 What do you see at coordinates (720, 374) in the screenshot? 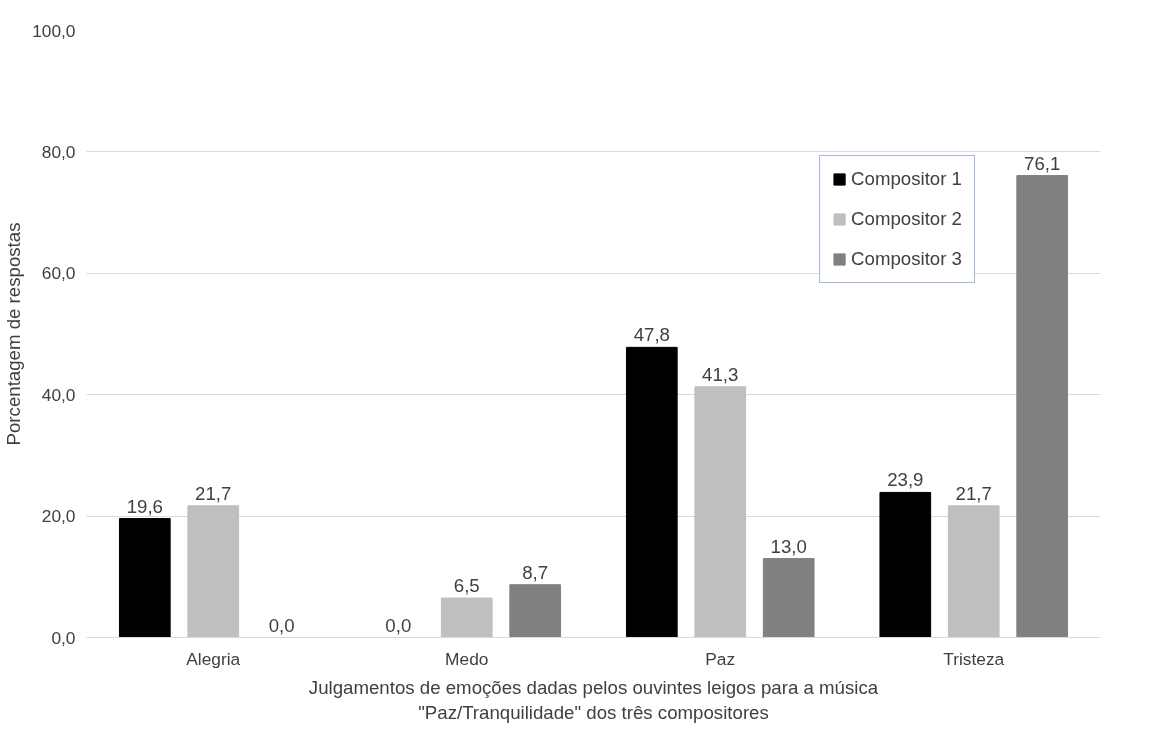
I see `data-label: 41,3` at bounding box center [720, 374].